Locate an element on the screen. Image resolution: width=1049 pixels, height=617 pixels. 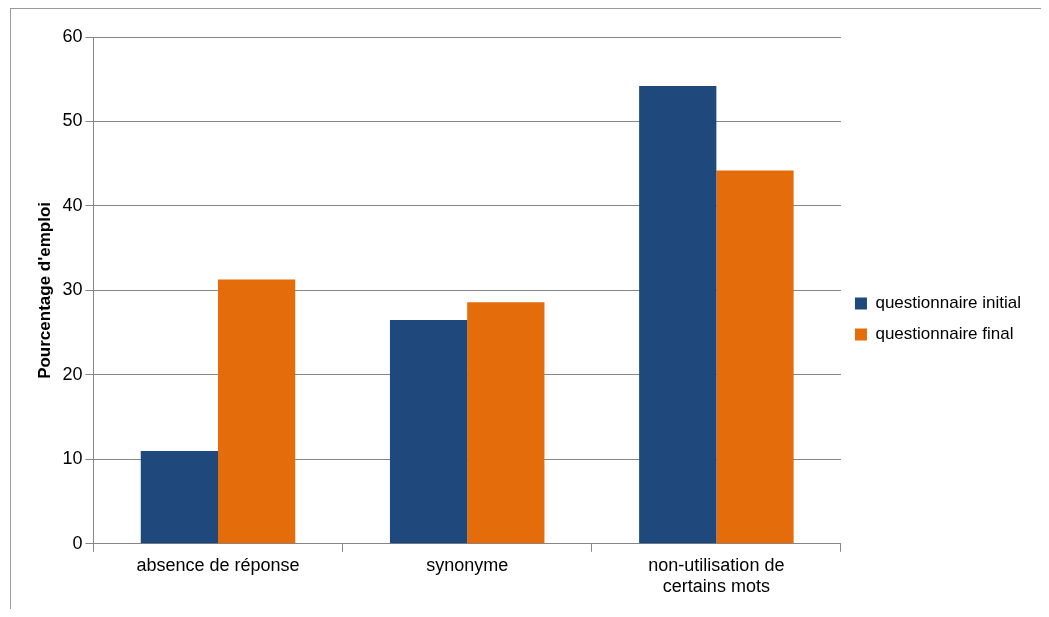
y-tick-label: 10 is located at coordinates (72, 458).